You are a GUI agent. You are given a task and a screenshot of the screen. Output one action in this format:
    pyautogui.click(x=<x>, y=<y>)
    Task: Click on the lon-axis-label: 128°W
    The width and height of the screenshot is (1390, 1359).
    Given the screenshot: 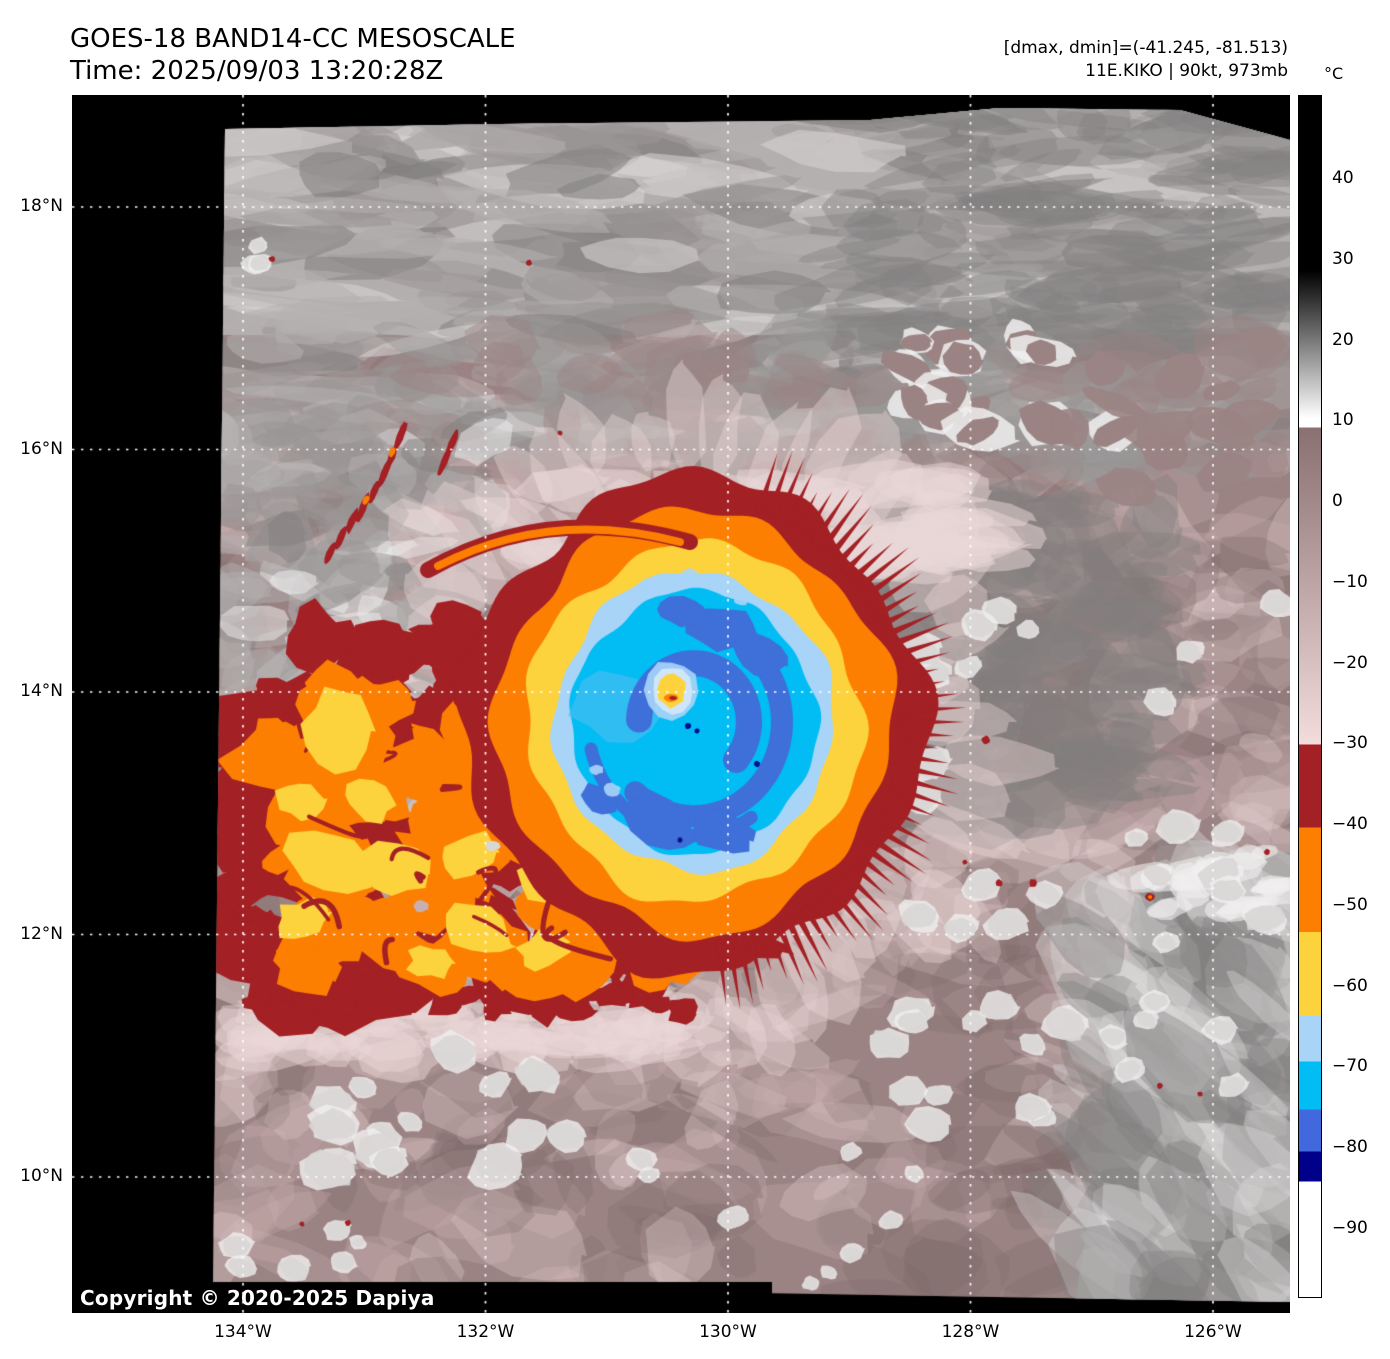 What is the action you would take?
    pyautogui.click(x=970, y=1332)
    